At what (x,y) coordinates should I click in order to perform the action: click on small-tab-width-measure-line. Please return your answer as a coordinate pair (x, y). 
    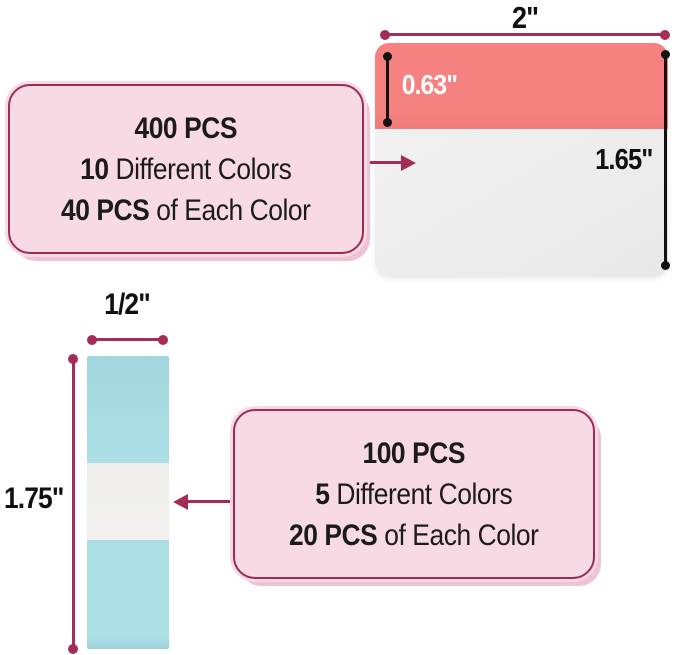
    Looking at the image, I should click on (127, 339).